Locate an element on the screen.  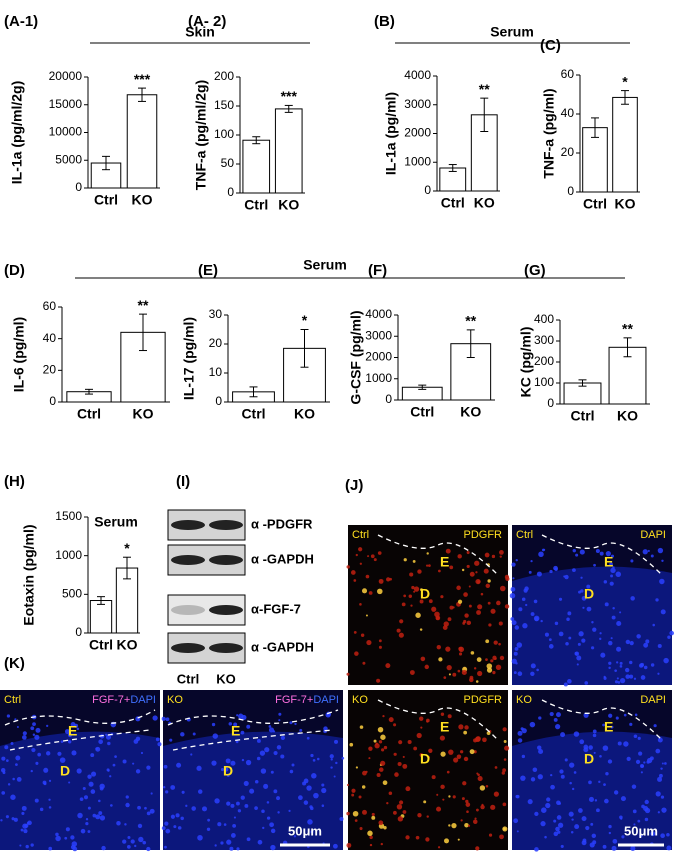
significance: *** is located at coordinates (142, 79).